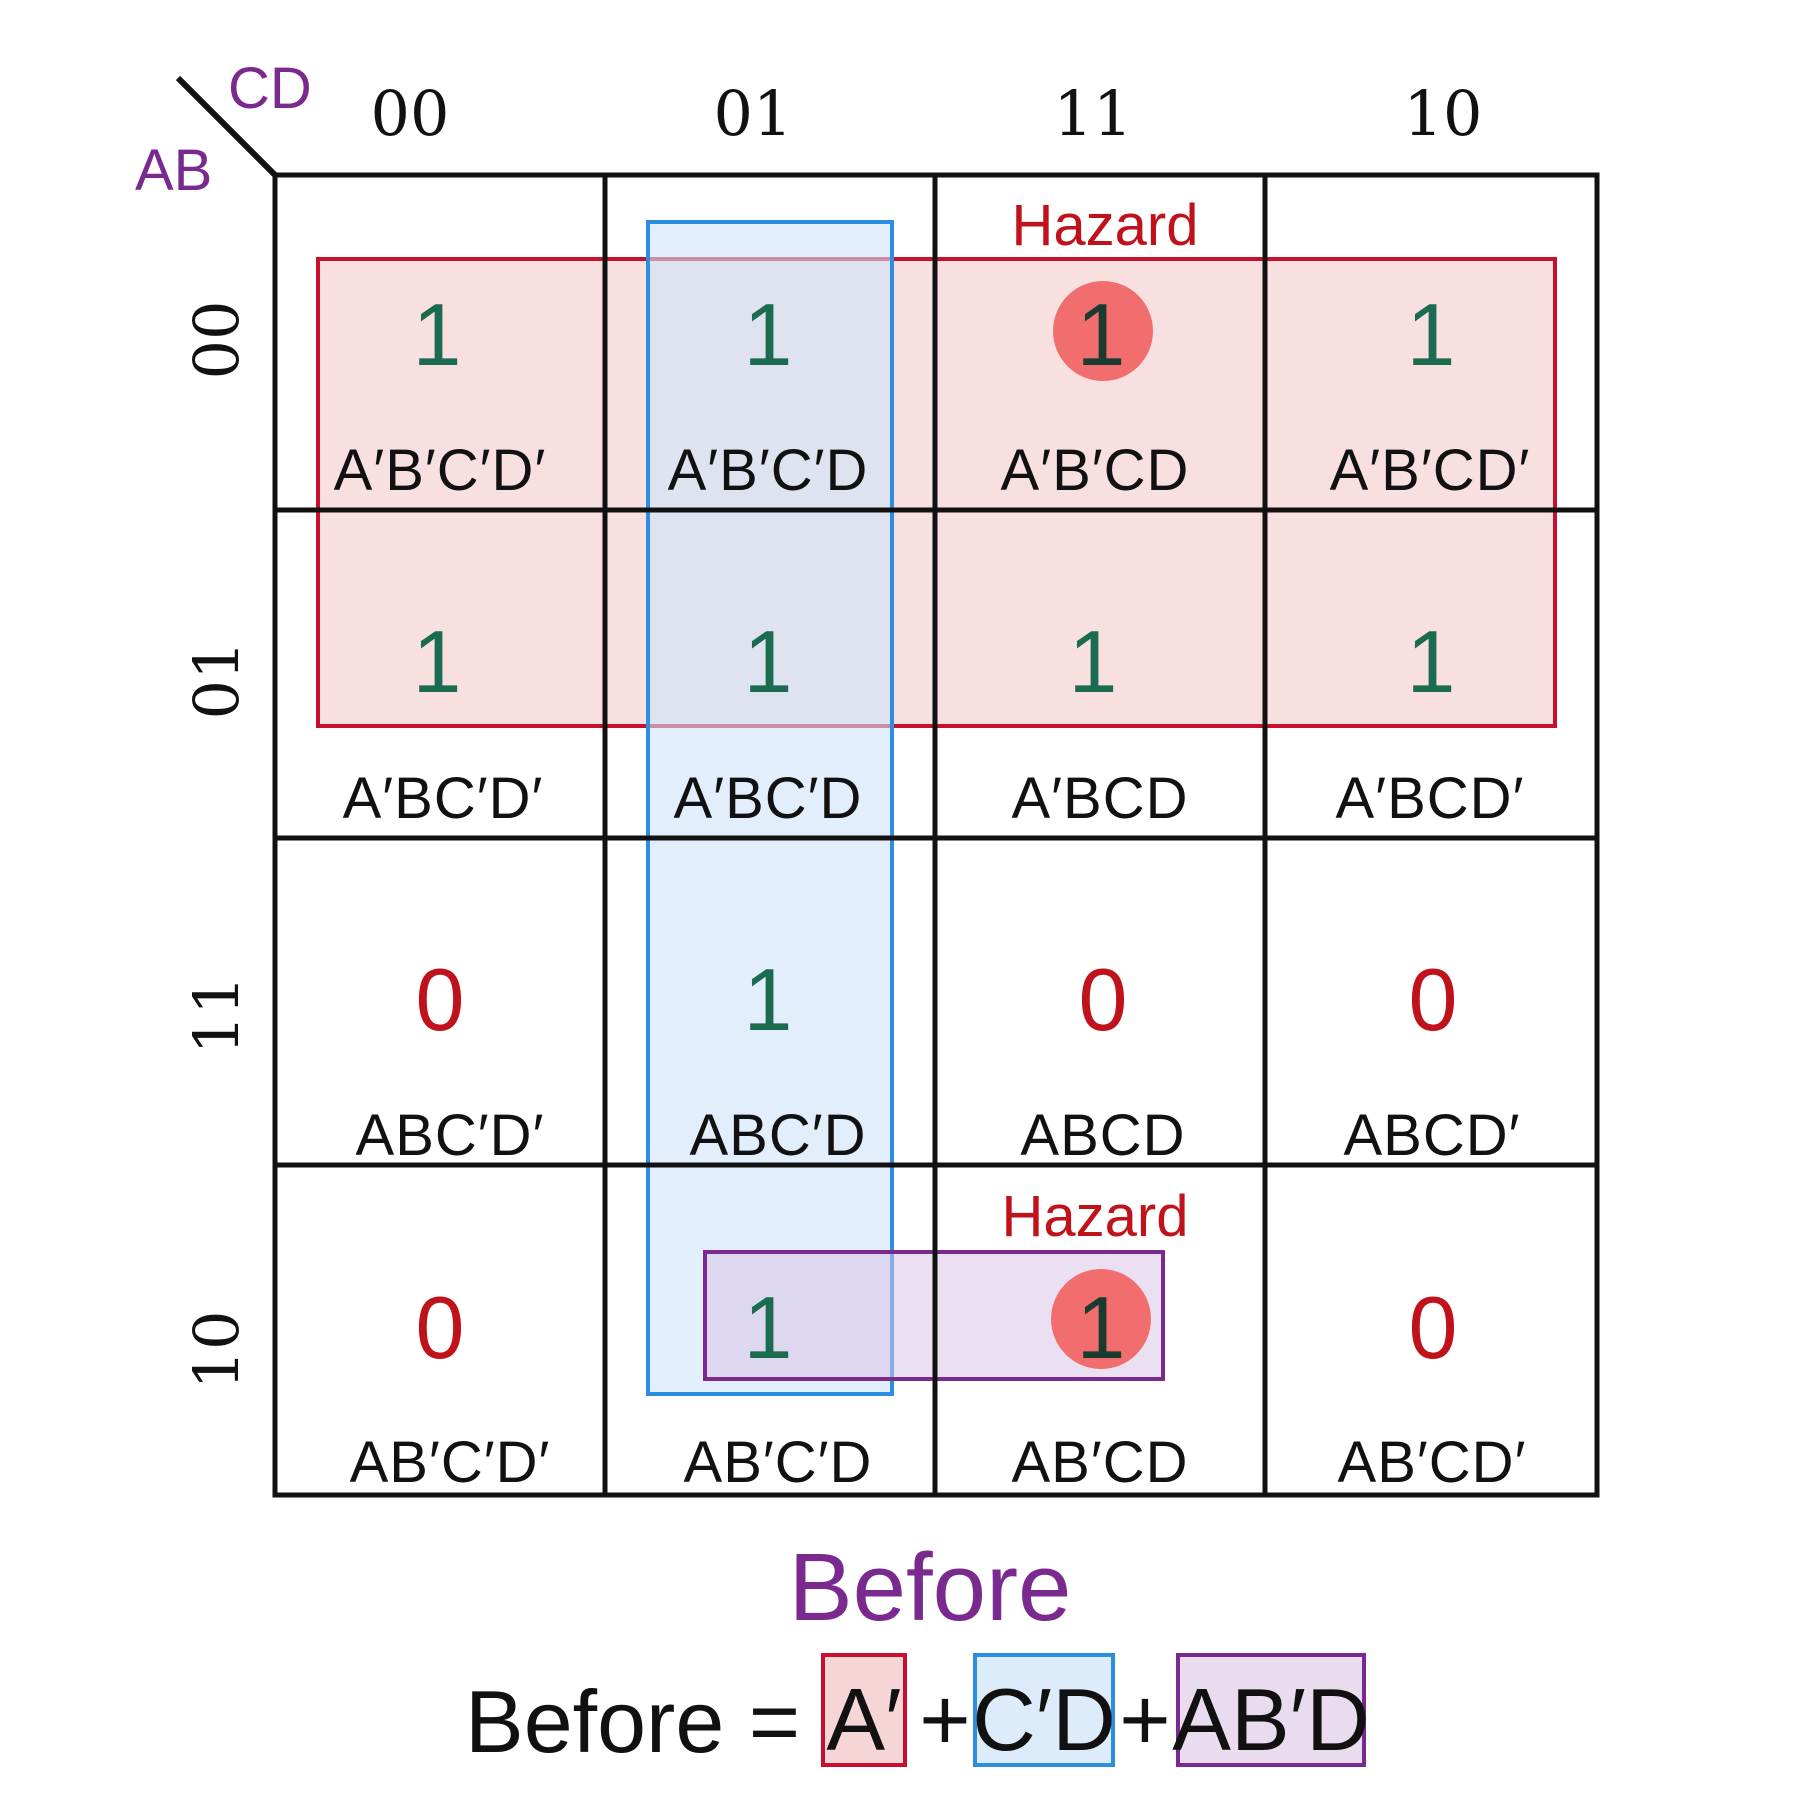 The width and height of the screenshot is (1802, 1802). Describe the element at coordinates (1095, 470) in the screenshot. I see `cell-term: A′B′CD` at that location.